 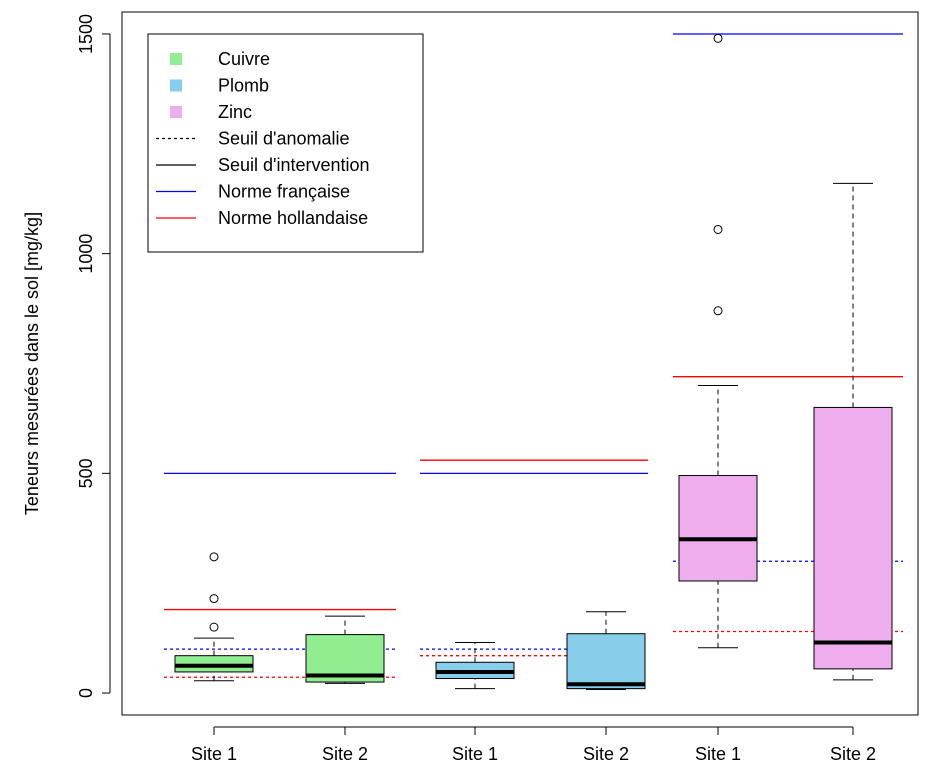 I want to click on y-axis-label: Teneurs mesurées dans le sol [mg/kg], so click(x=32, y=363).